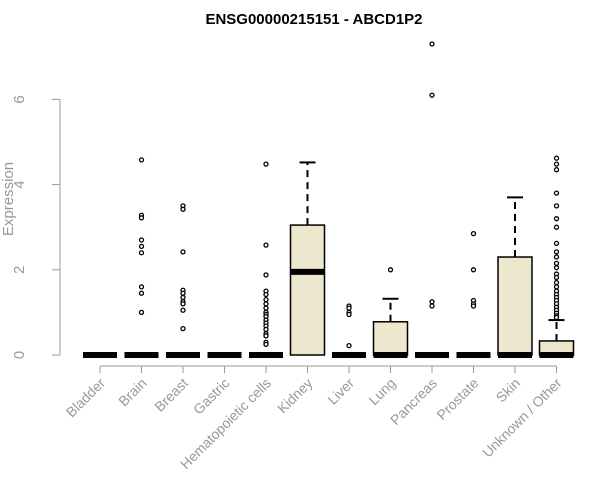 Image resolution: width=600 pixels, height=500 pixels. Describe the element at coordinates (295, 396) in the screenshot. I see `x-tick-label: Kidney` at that location.